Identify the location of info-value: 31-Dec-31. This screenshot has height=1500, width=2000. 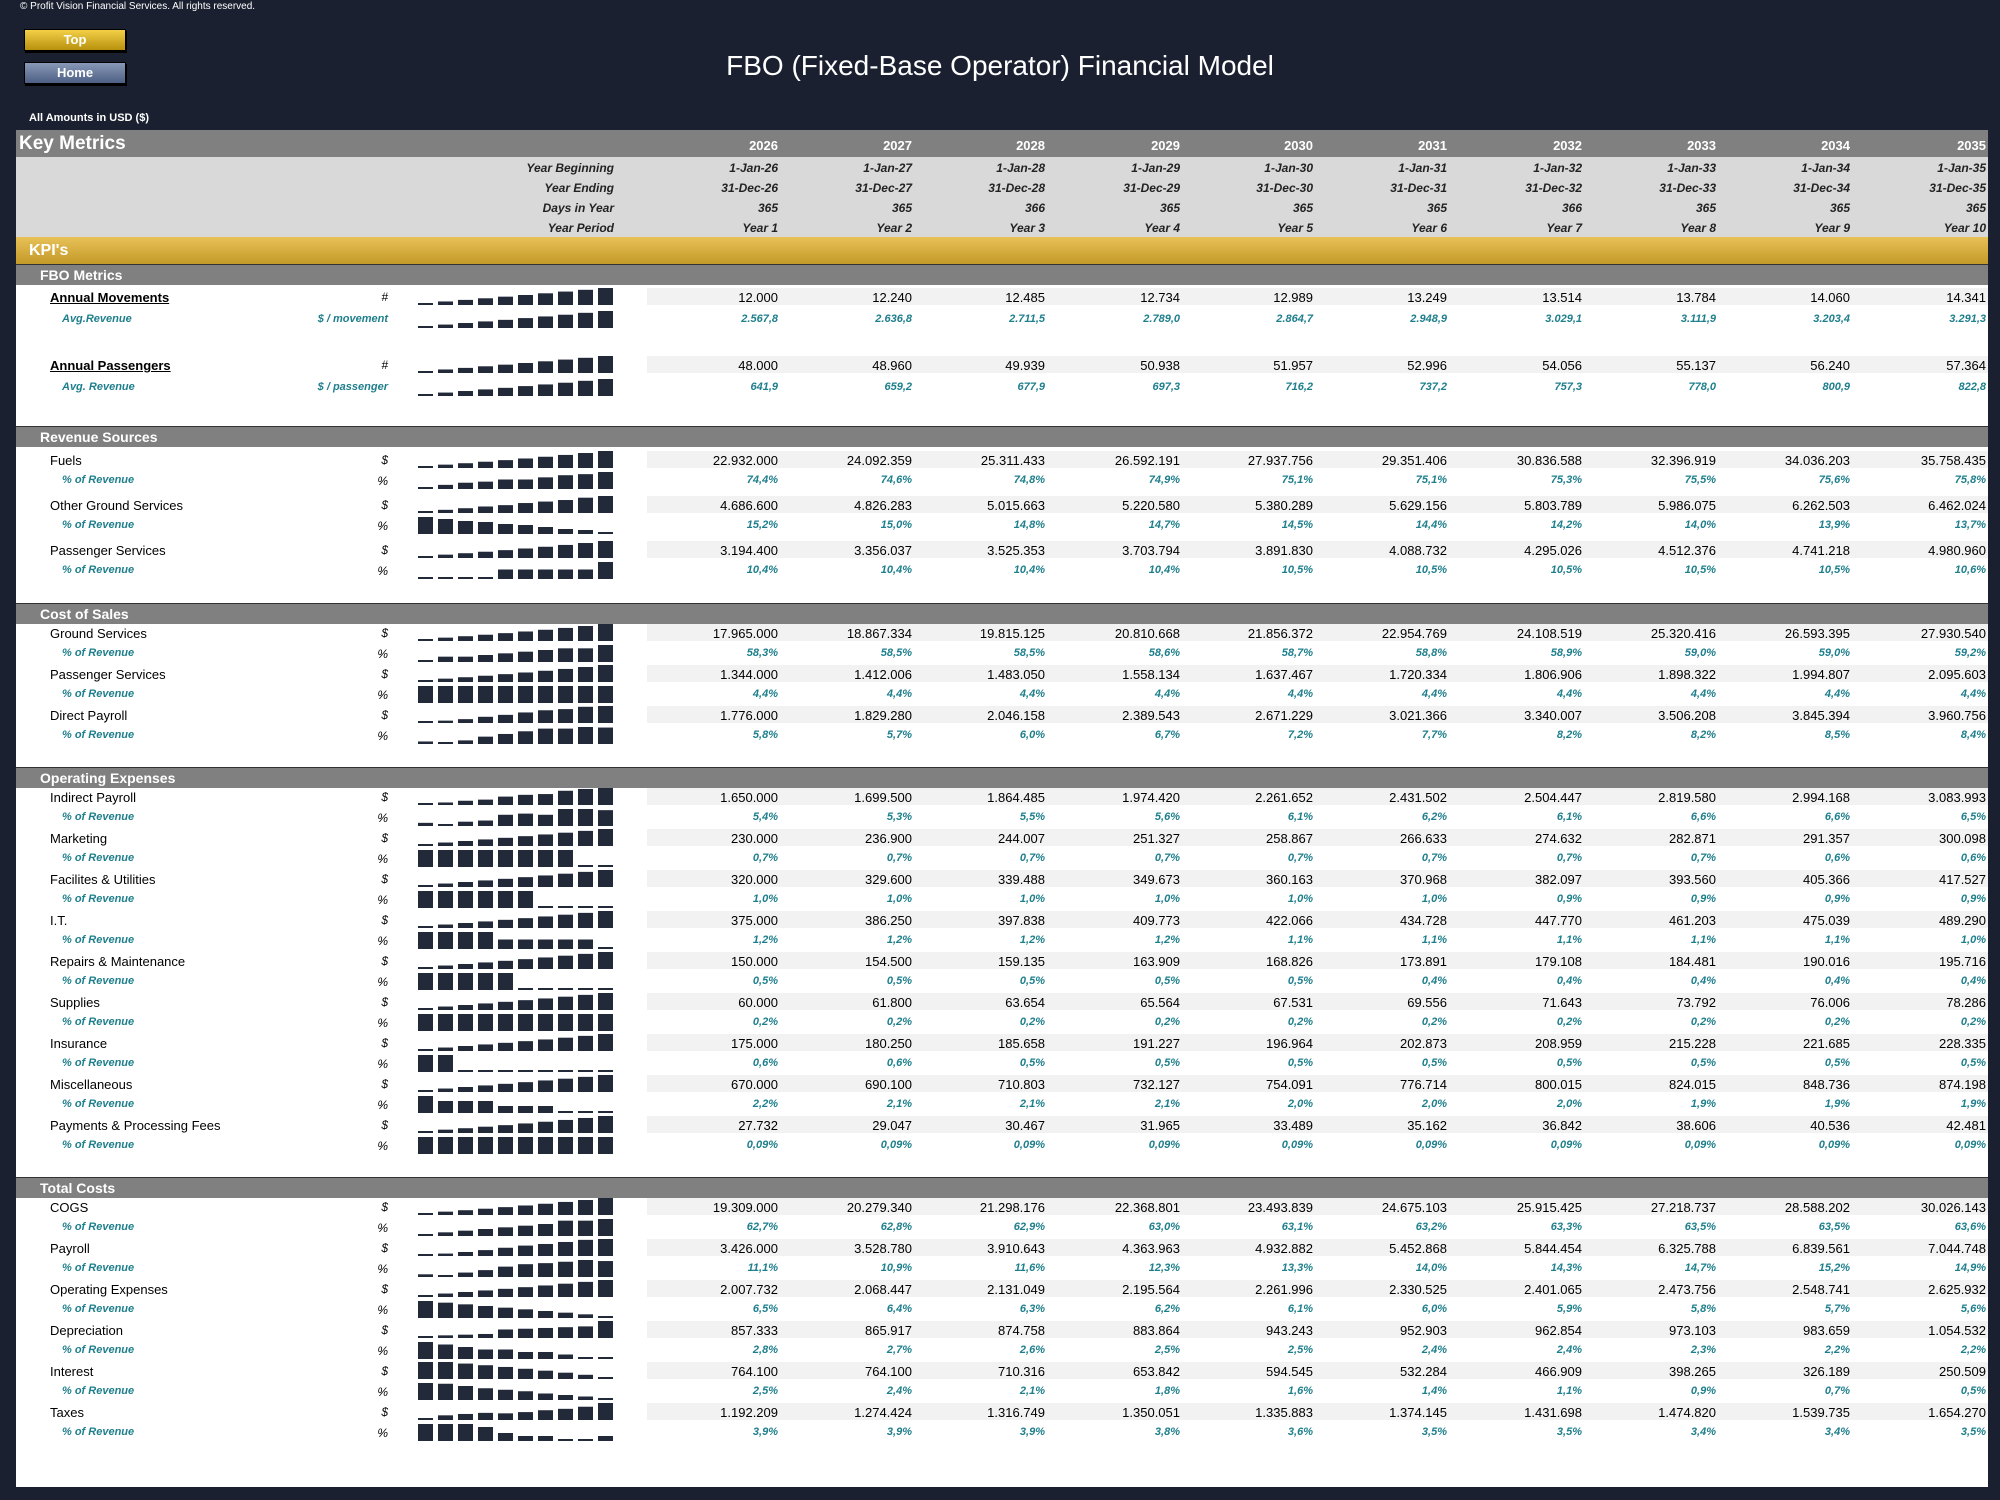
(1418, 188).